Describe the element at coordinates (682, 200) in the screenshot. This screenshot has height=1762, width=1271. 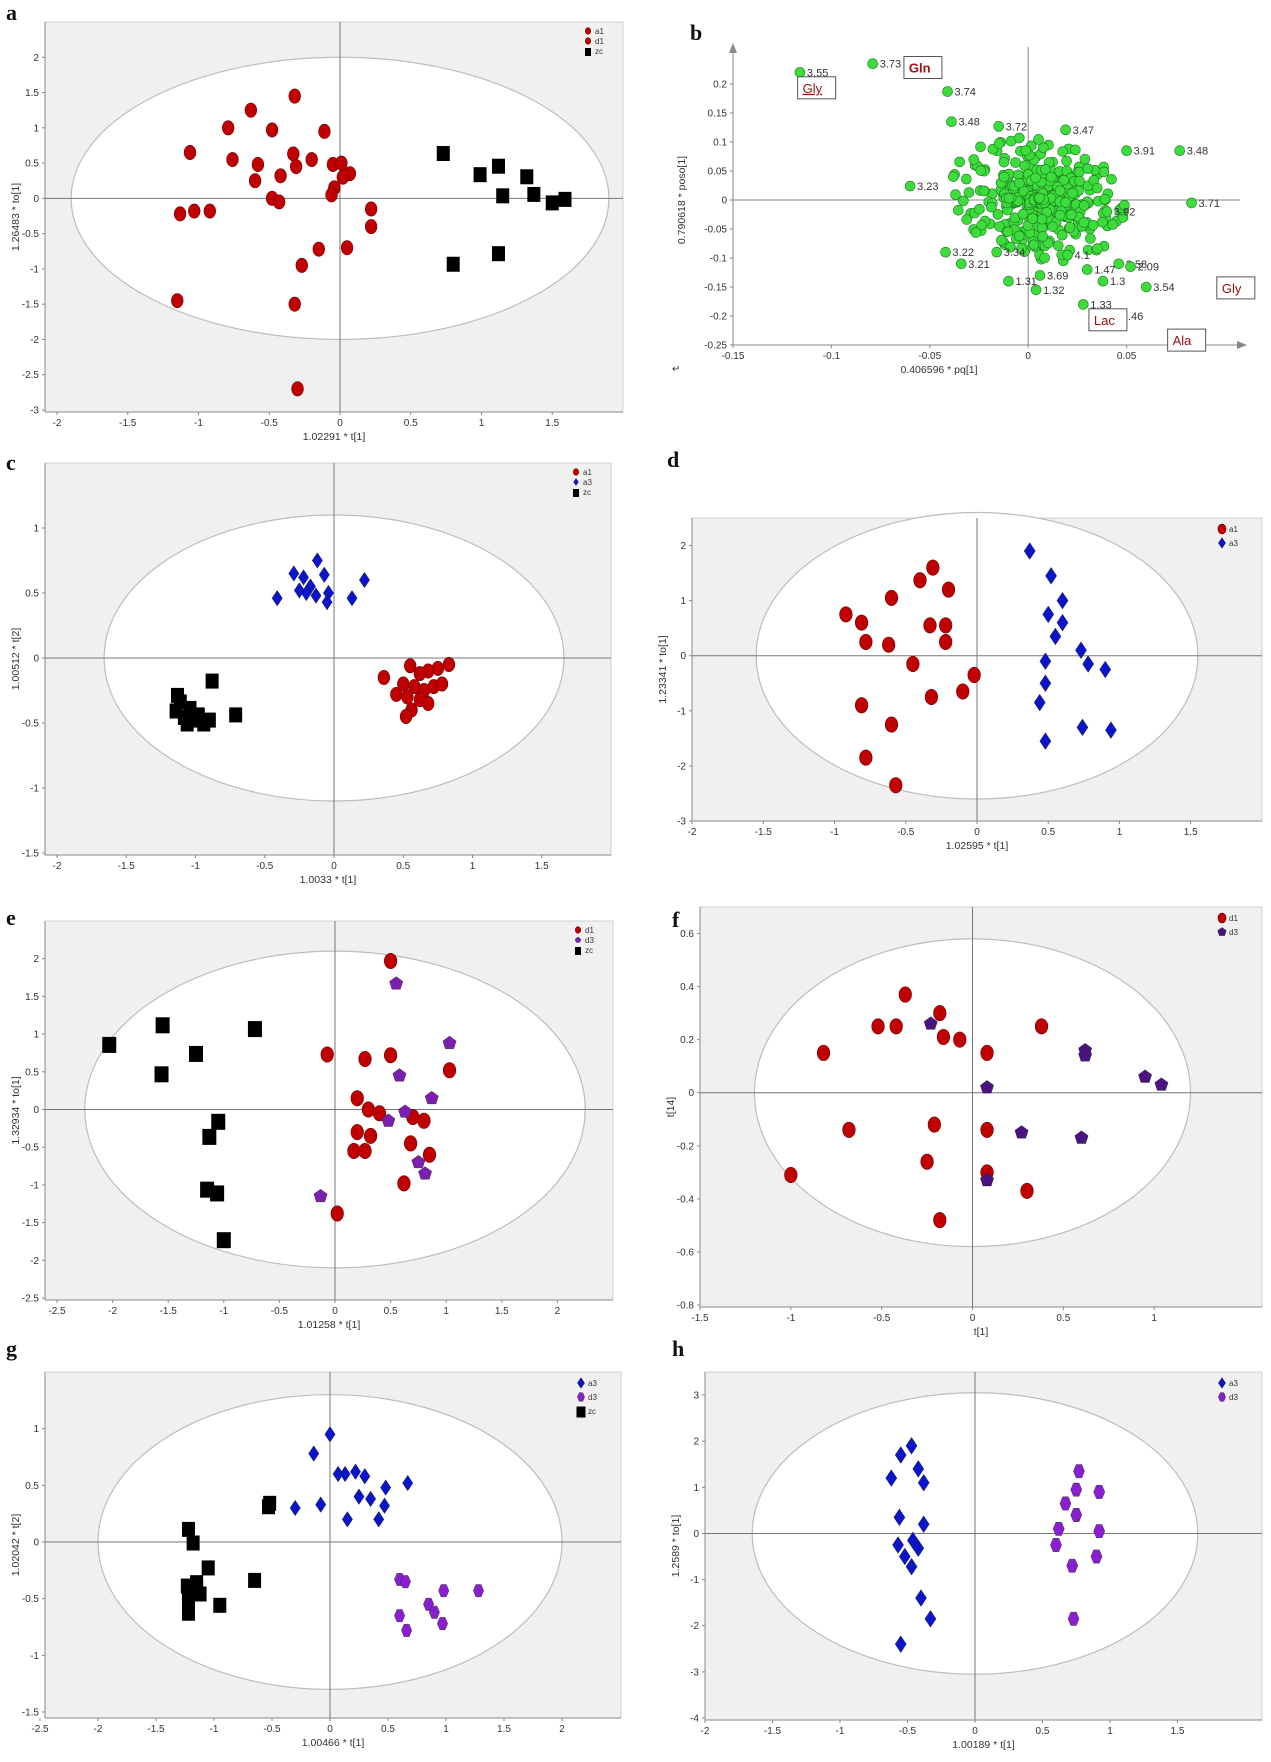
I see `y-axis-label: 0.790618 * poso[1]` at that location.